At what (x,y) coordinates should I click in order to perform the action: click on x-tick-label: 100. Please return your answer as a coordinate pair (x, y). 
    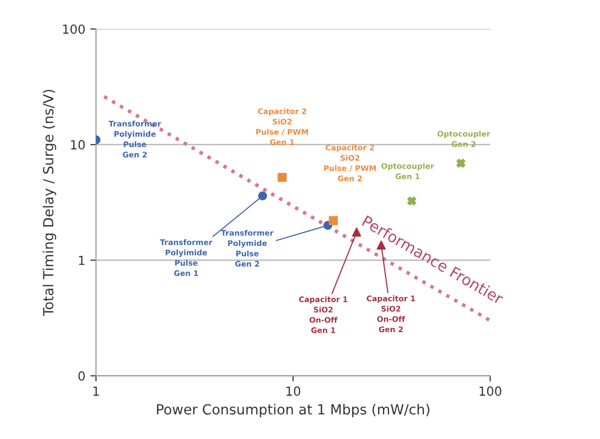
    Looking at the image, I should click on (491, 391).